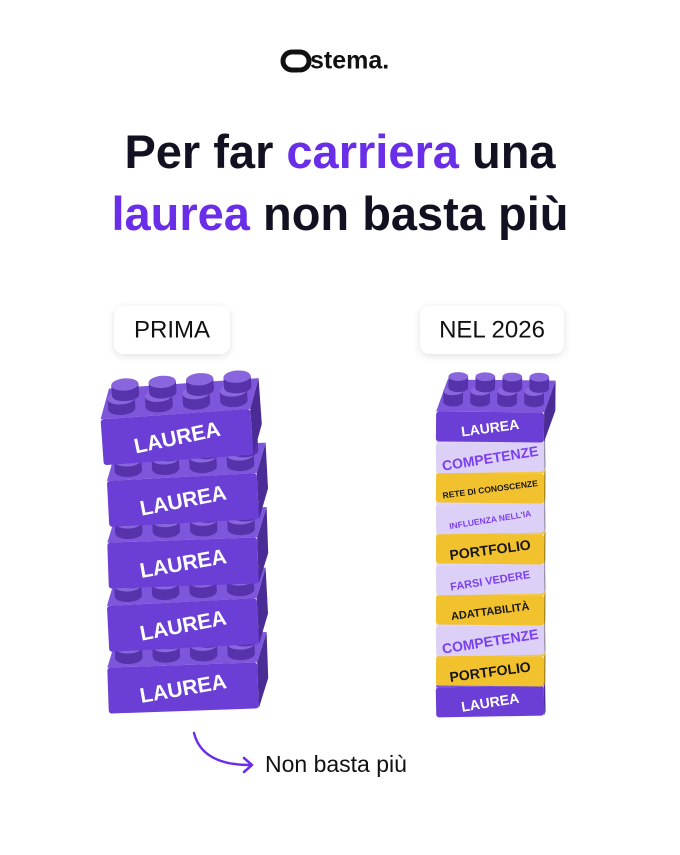  Describe the element at coordinates (222, 749) in the screenshot. I see `arrow` at that location.